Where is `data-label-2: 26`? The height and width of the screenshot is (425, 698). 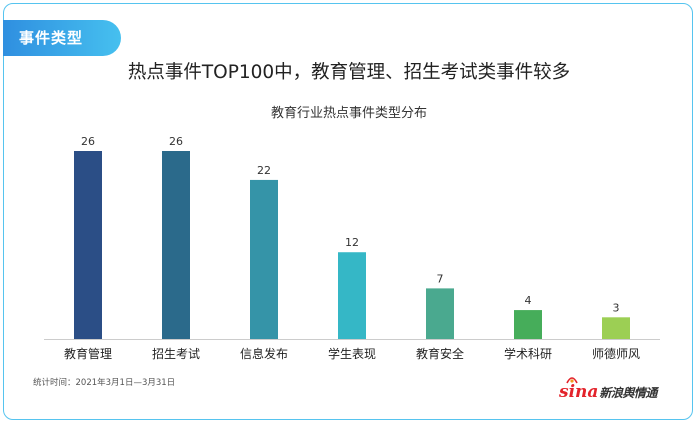 data-label-2: 26 is located at coordinates (176, 141).